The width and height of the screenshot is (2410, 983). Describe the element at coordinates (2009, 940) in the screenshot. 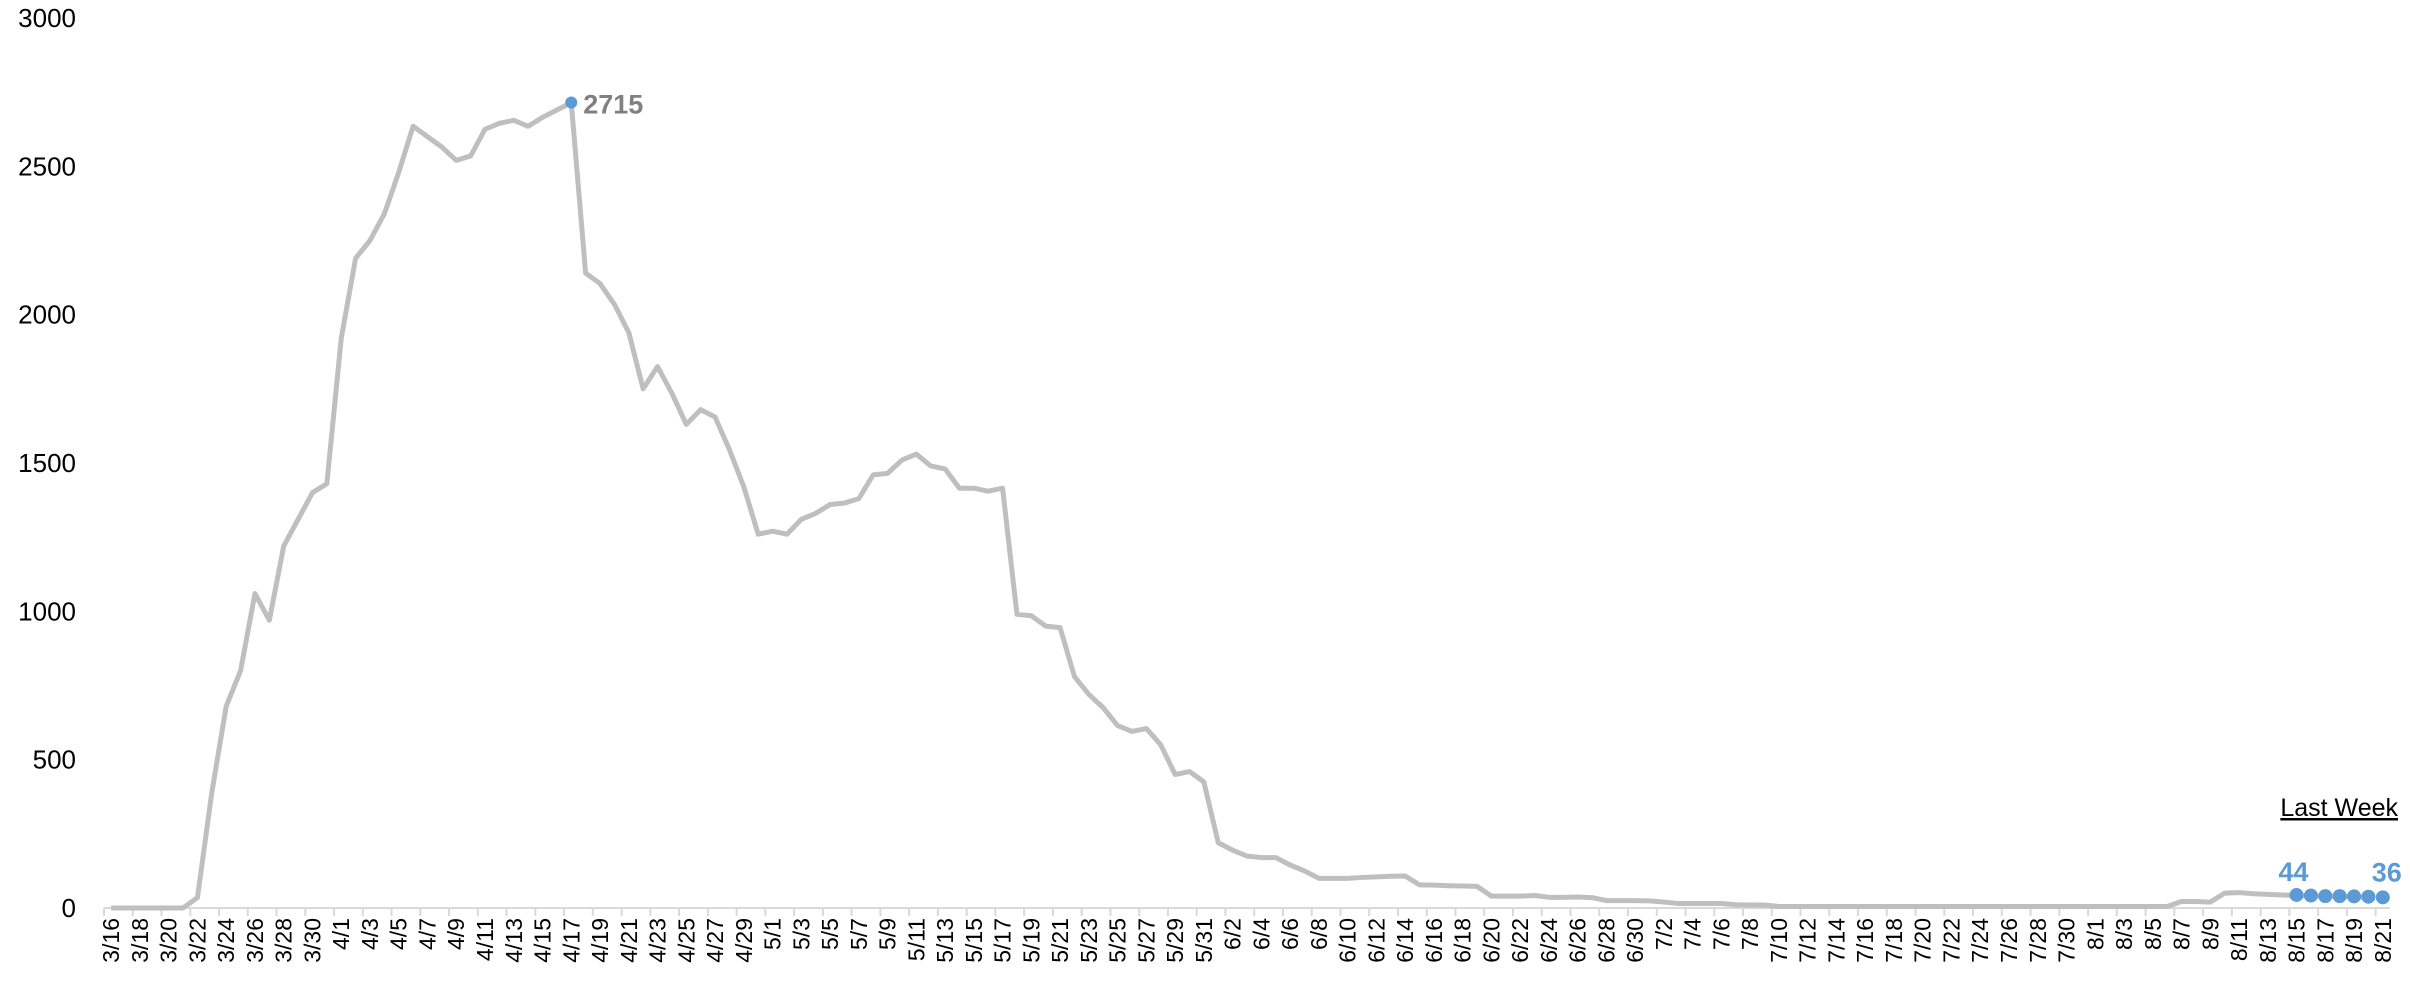

I see `x-tick-label: 7/26` at that location.